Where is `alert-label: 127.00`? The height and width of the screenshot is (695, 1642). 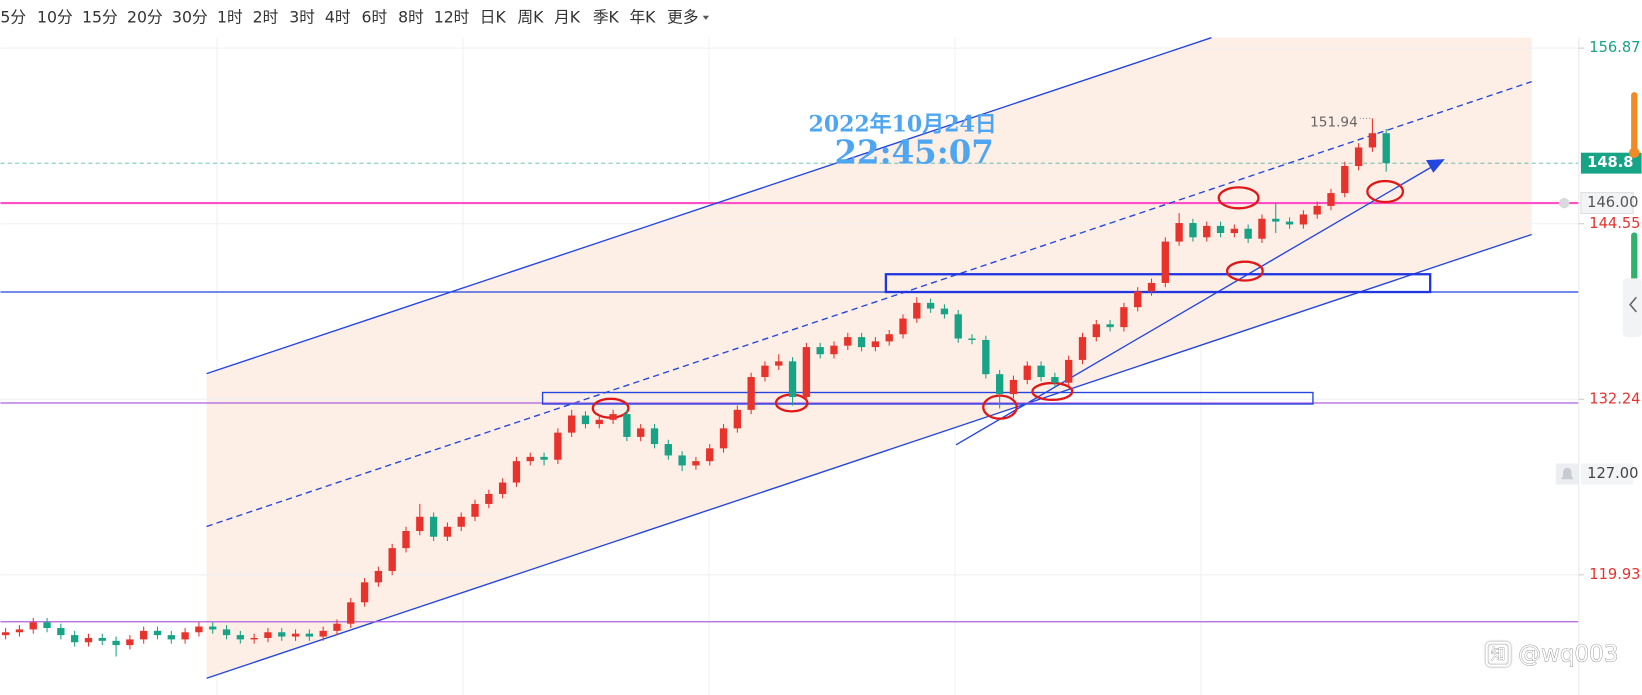 alert-label: 127.00 is located at coordinates (1612, 473).